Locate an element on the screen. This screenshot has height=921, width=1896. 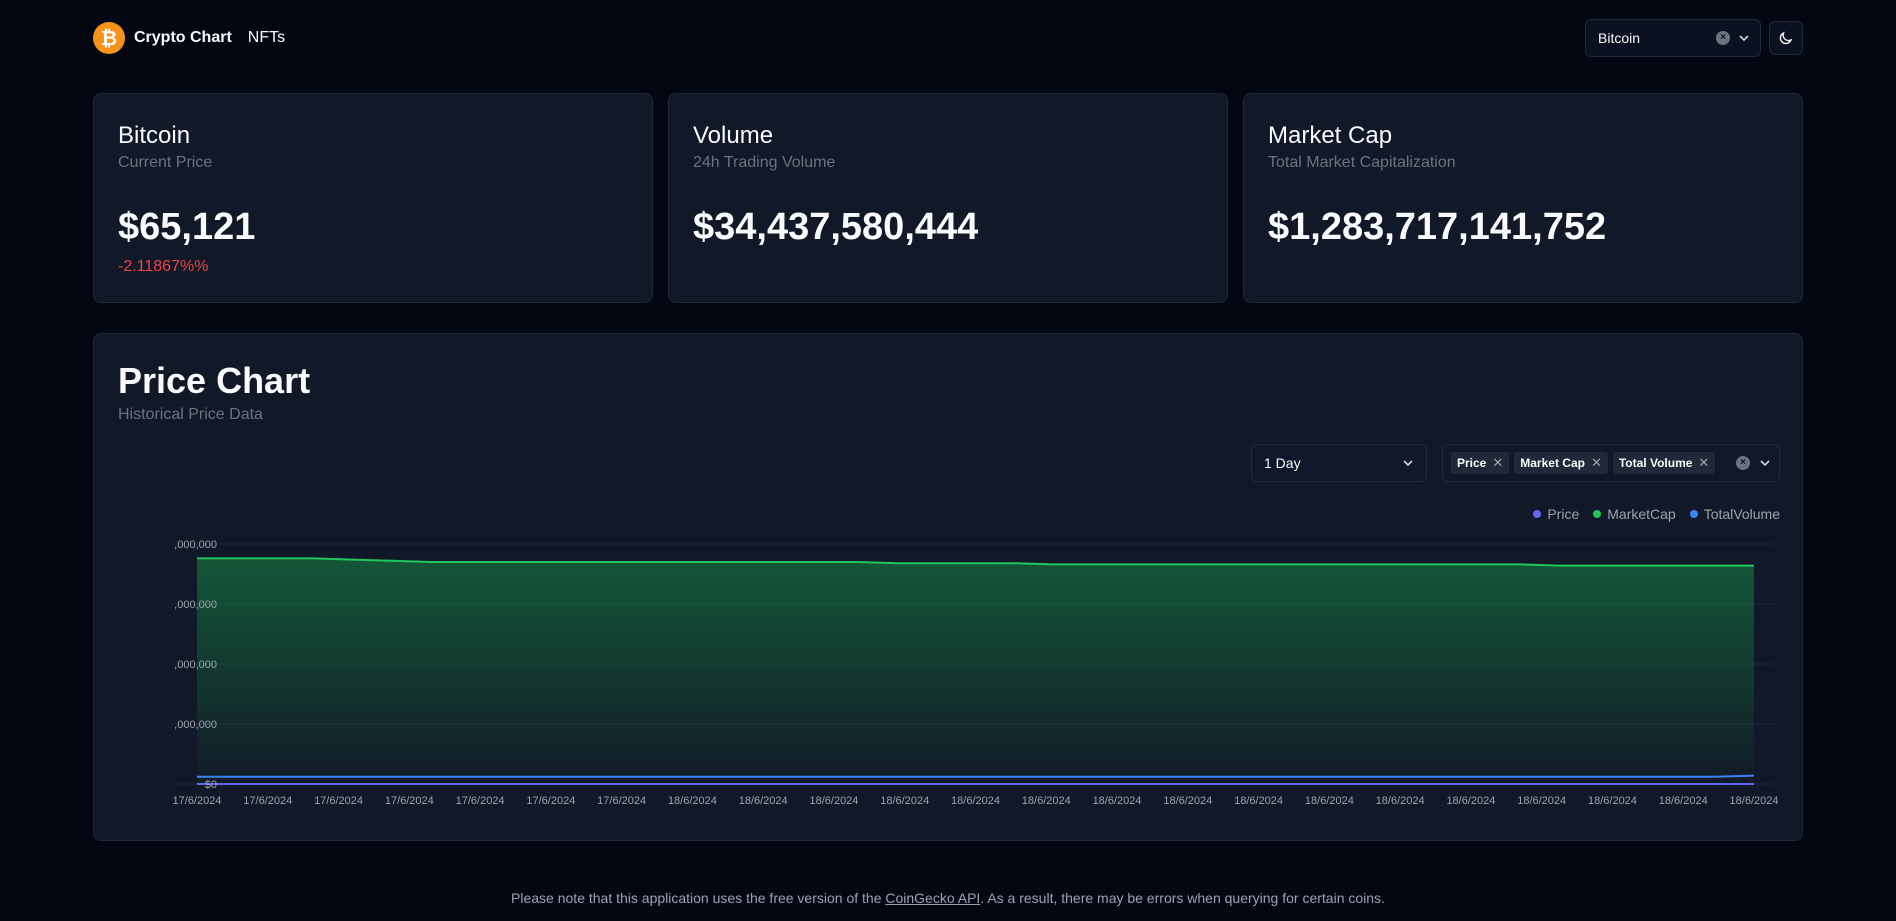
chart-title: Price Chart is located at coordinates (214, 380).